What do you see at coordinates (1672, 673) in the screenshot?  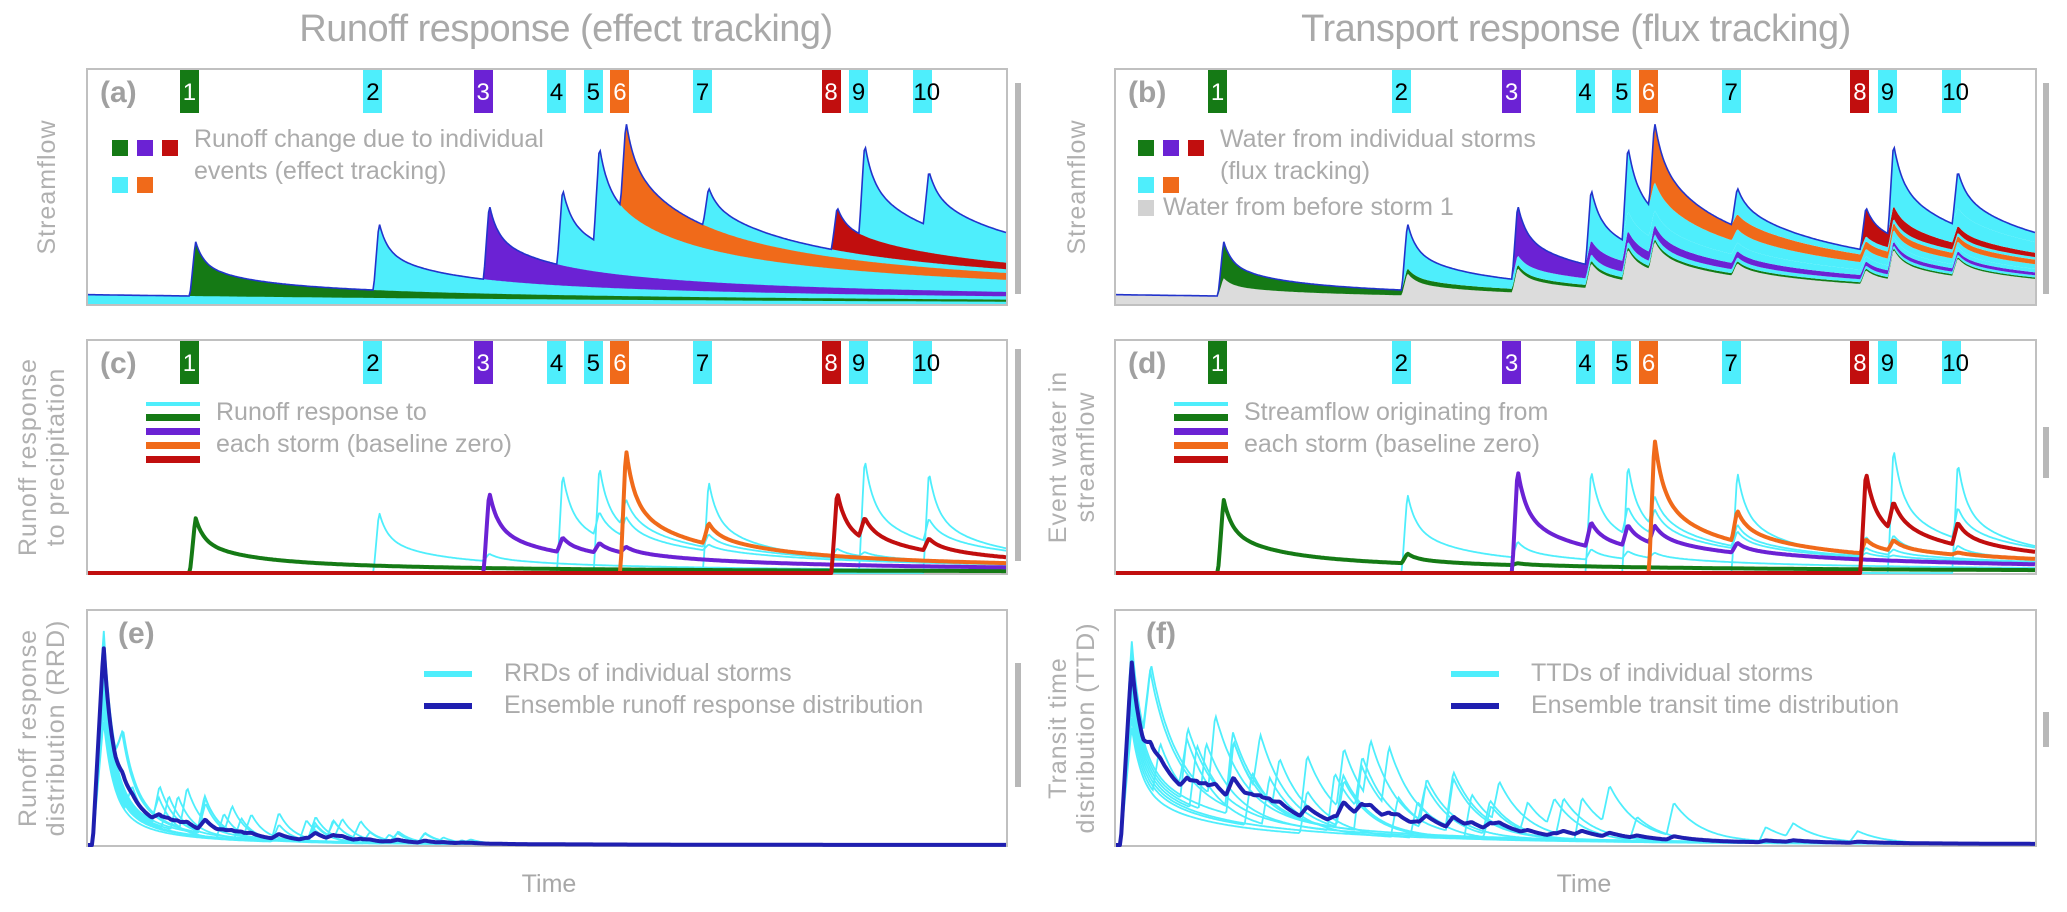 I see `legend-f-line1: TTDs of individual storms` at bounding box center [1672, 673].